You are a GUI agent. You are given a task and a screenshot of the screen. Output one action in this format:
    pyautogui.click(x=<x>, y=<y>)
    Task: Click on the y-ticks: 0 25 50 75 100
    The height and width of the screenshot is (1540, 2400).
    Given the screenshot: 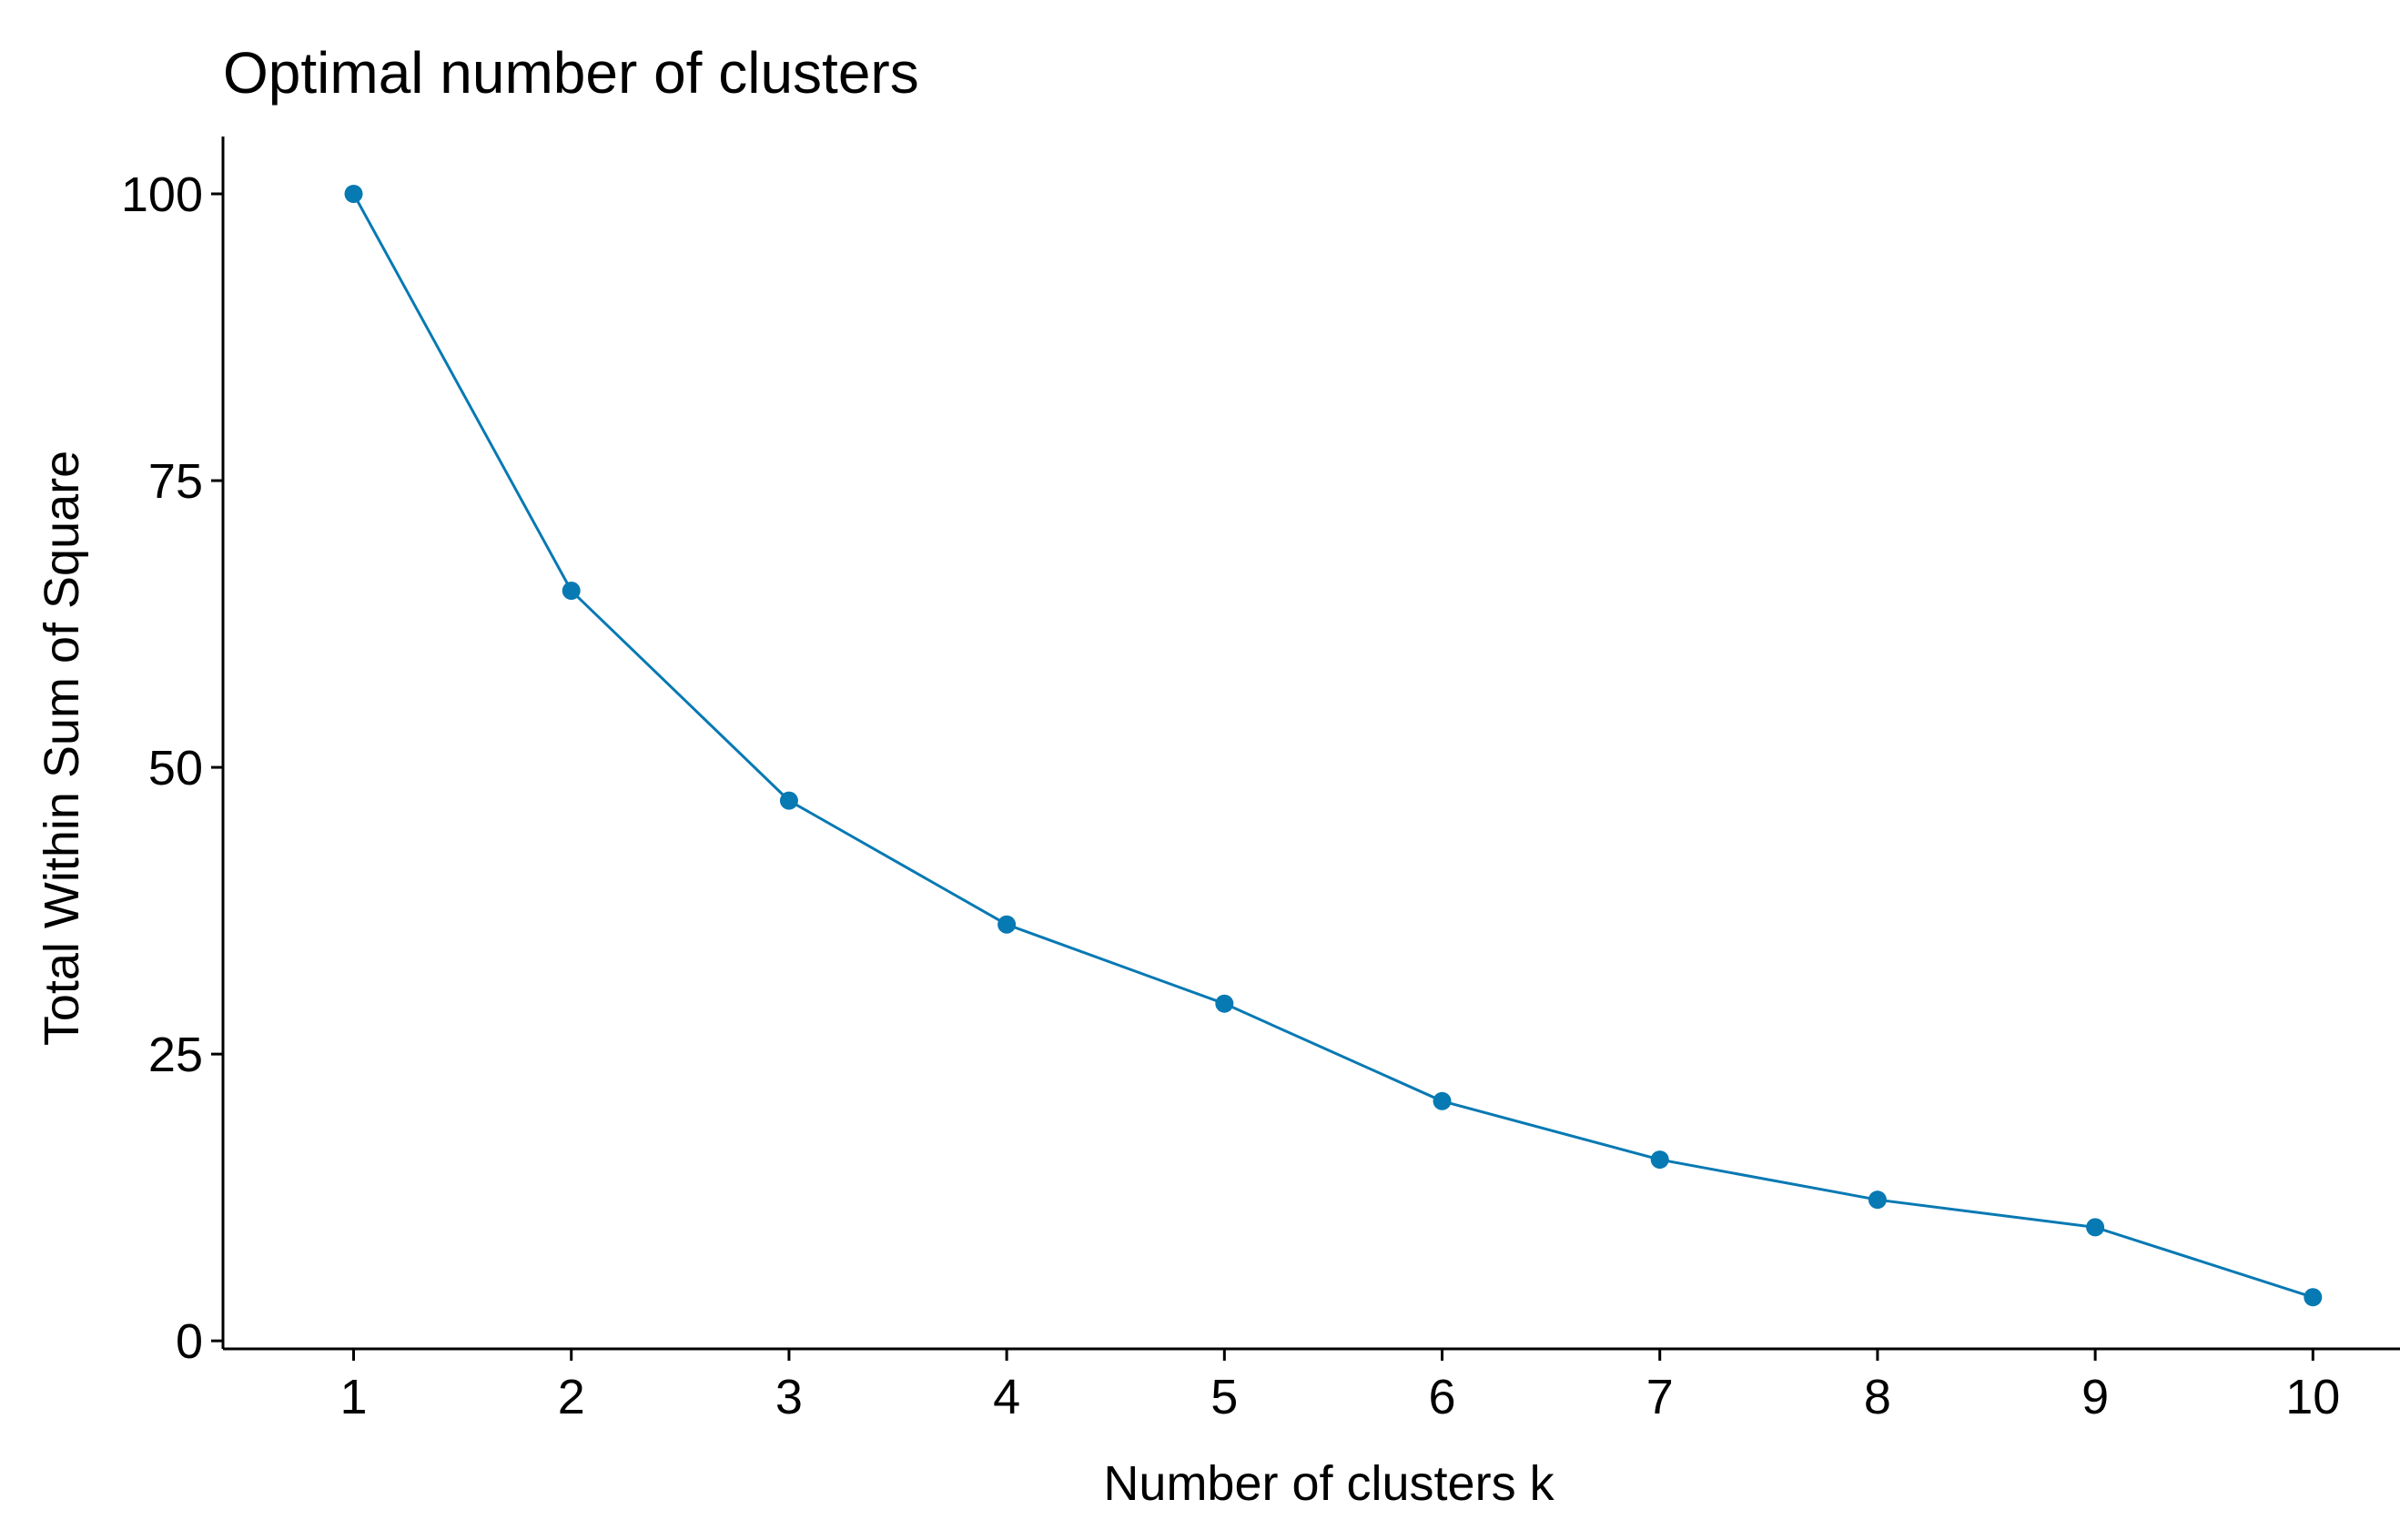 What is the action you would take?
    pyautogui.click(x=172, y=768)
    